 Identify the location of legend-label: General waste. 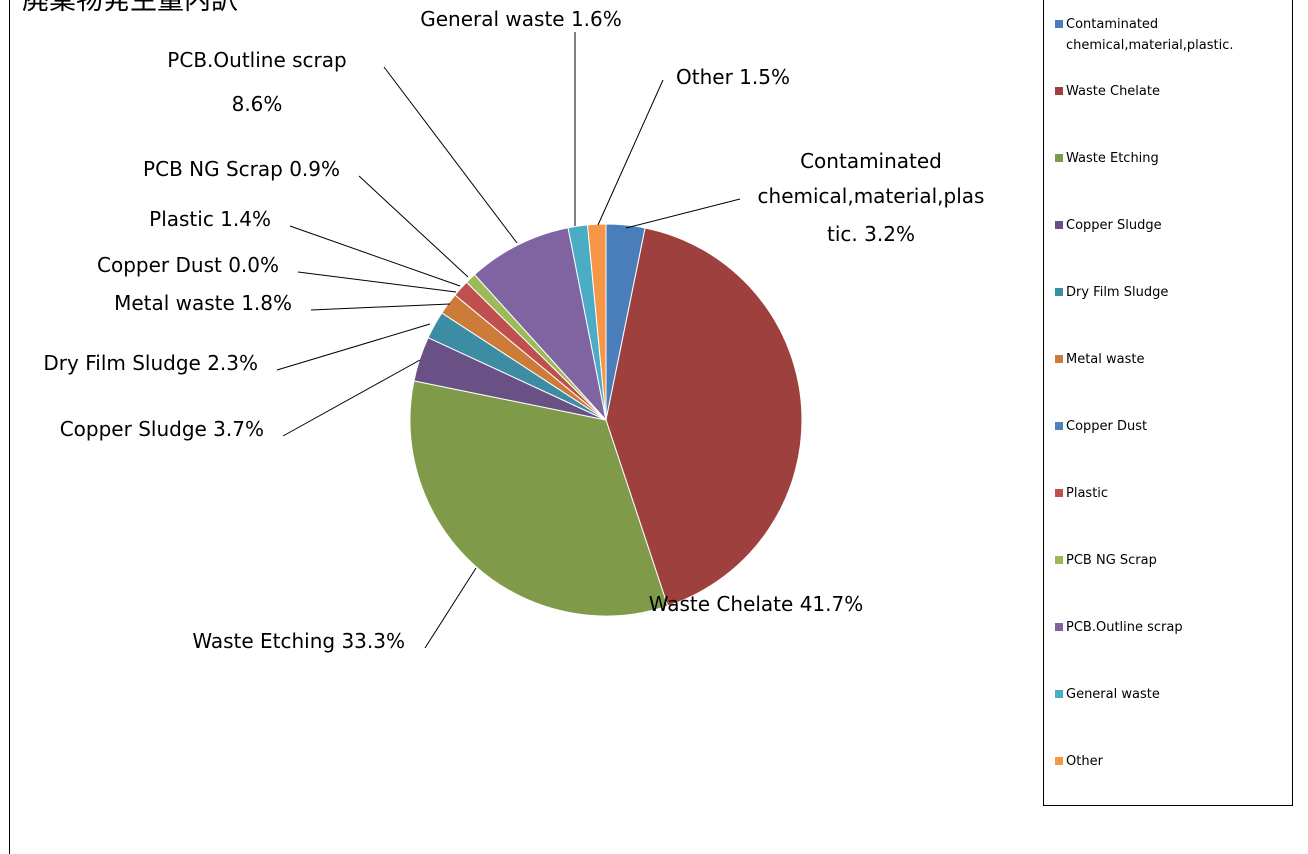
(1113, 694).